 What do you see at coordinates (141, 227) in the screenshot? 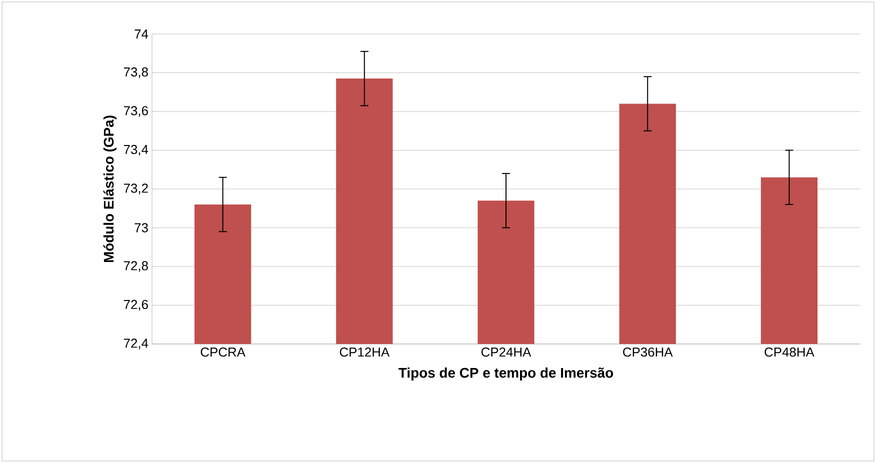
I see `y-tick-label: 73` at bounding box center [141, 227].